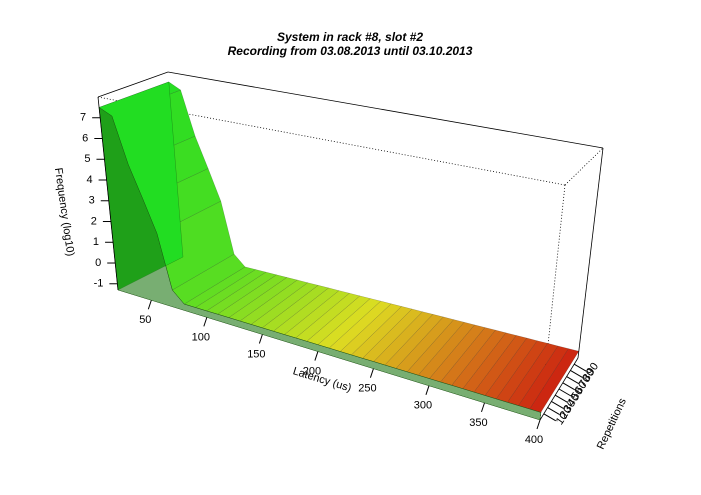 The height and width of the screenshot is (495, 701). Describe the element at coordinates (201, 337) in the screenshot. I see `x-tick-label: 100` at that location.